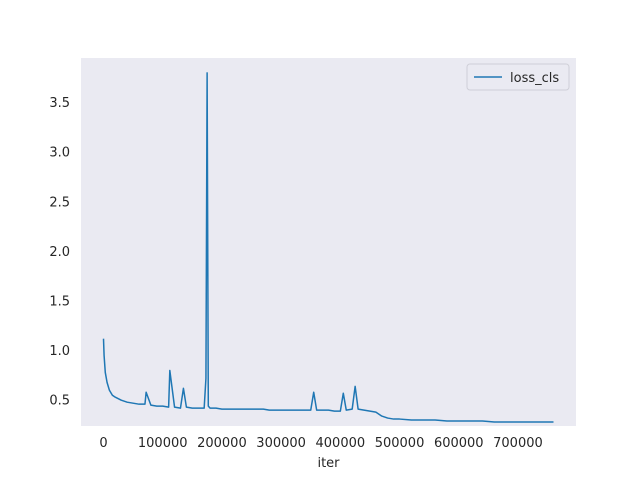 The image size is (640, 480). I want to click on x-tick-label: 500000, so click(400, 443).